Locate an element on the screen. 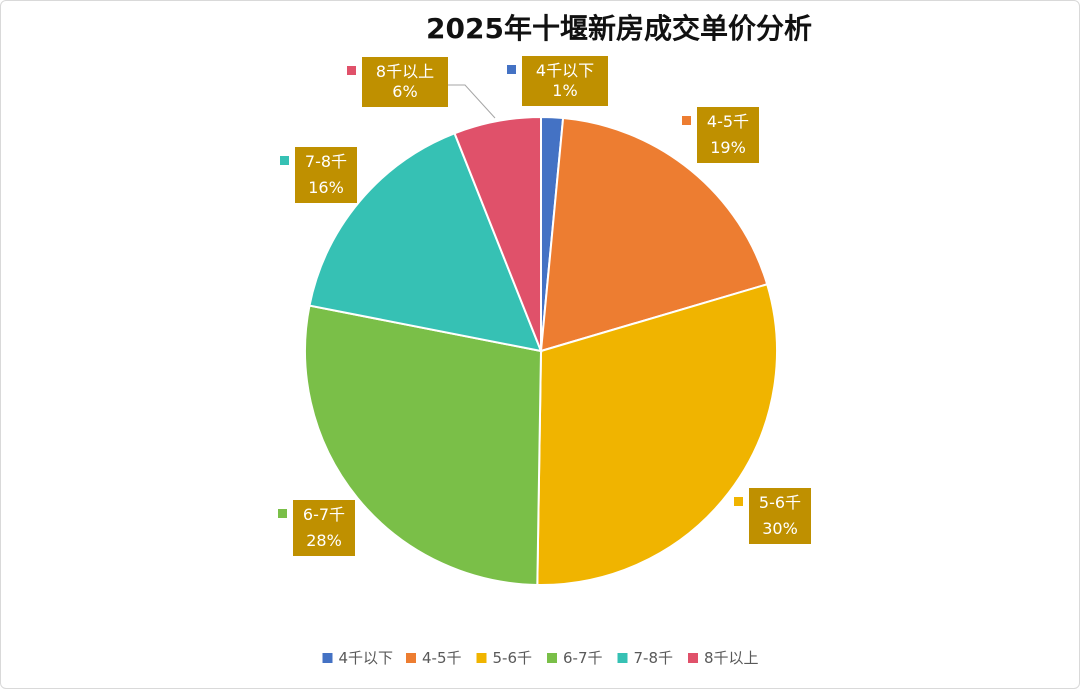  legend-label: 4-5千 is located at coordinates (442, 658).